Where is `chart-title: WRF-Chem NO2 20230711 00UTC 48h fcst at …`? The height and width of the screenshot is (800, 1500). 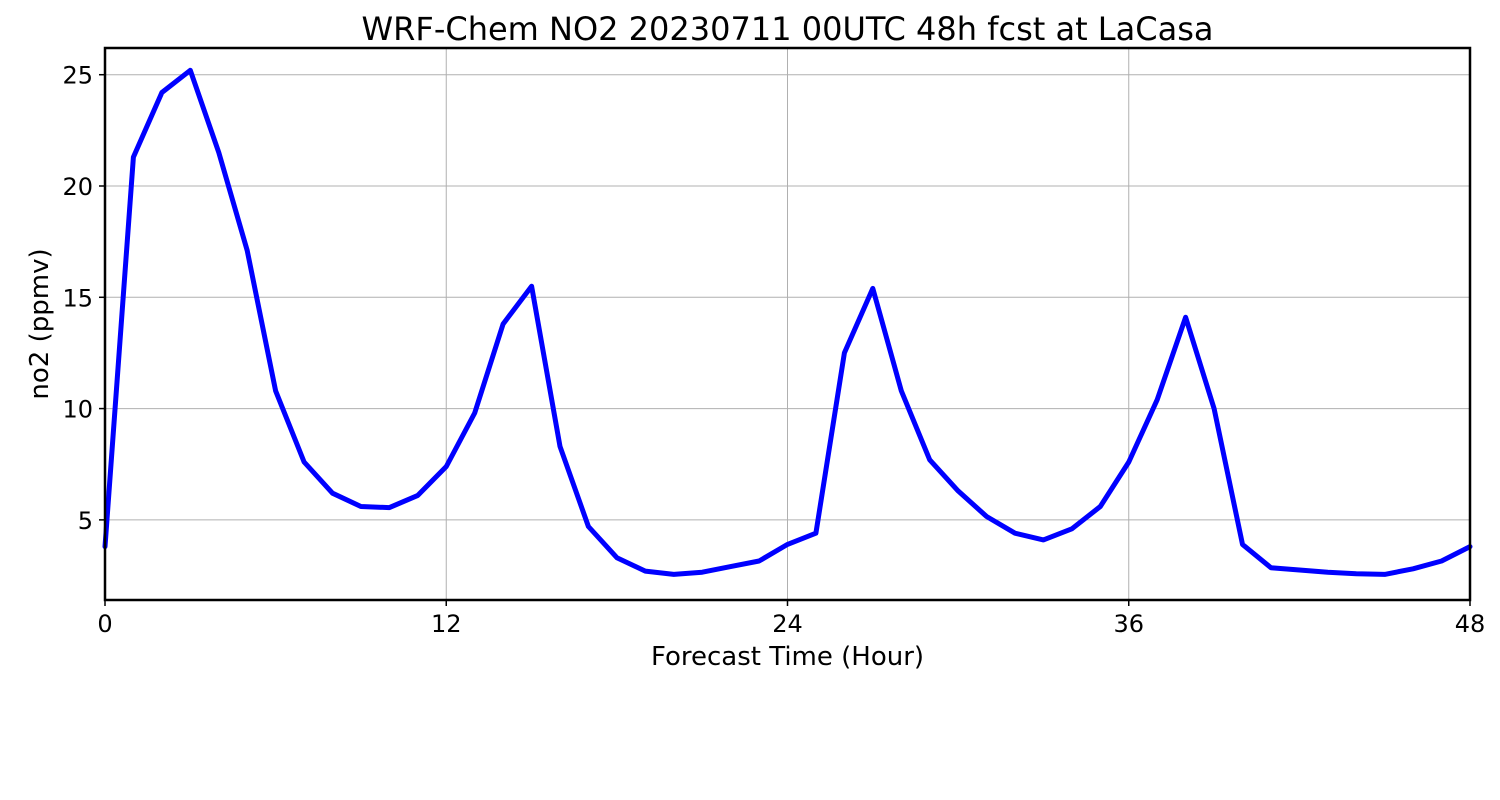
chart-title: WRF-Chem NO2 20230711 00UTC 48h fcst at … is located at coordinates (788, 29).